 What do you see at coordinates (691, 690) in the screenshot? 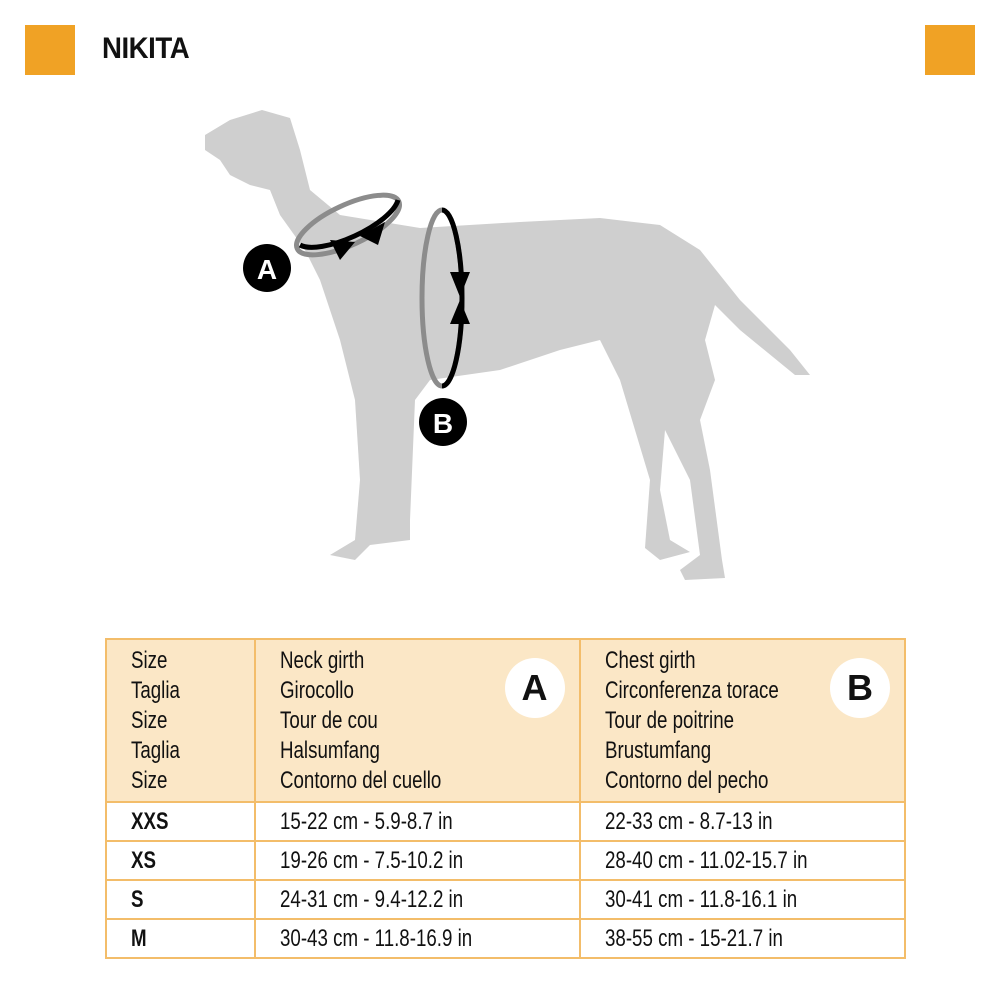
I see `header-label: Circonferenza torace` at bounding box center [691, 690].